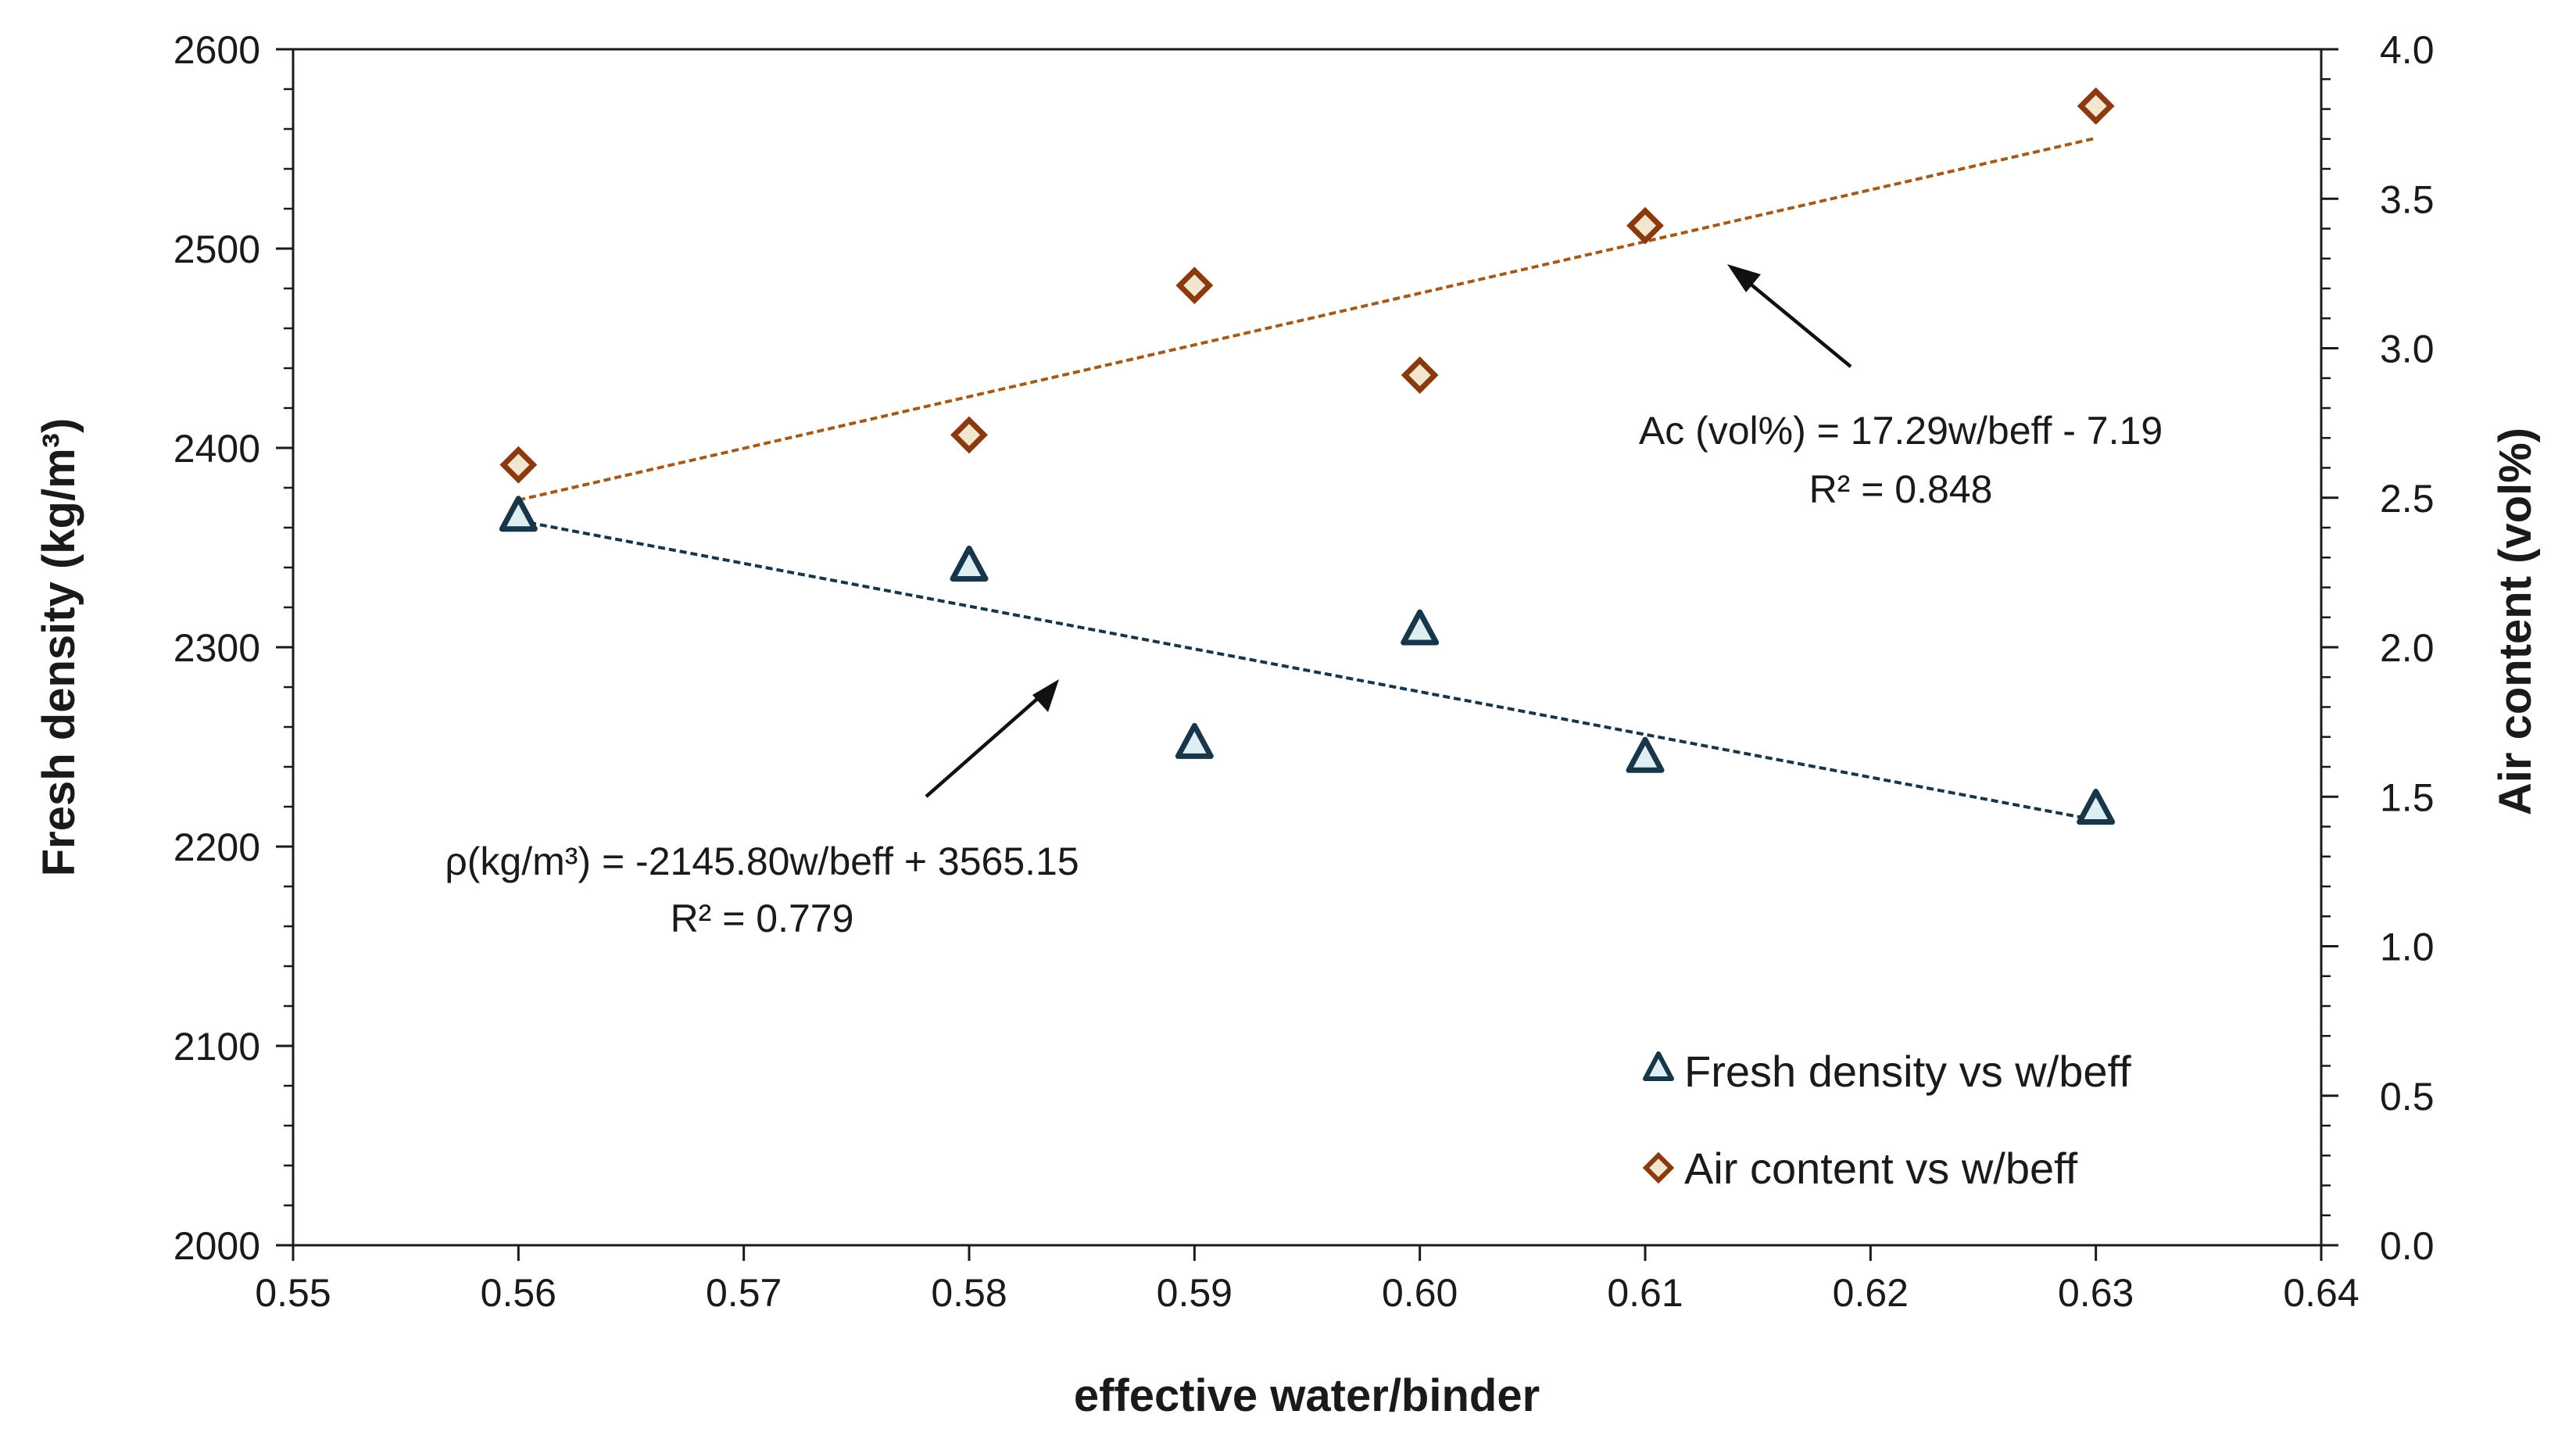 This screenshot has width=2576, height=1443. What do you see at coordinates (217, 249) in the screenshot?
I see `y-left-tick-label: 2500` at bounding box center [217, 249].